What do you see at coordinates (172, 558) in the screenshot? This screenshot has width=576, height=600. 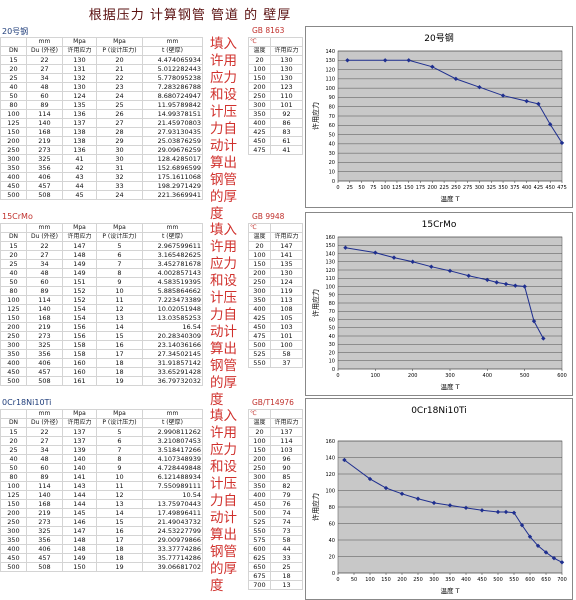 I see `table-cell: 35.77714286` at bounding box center [172, 558].